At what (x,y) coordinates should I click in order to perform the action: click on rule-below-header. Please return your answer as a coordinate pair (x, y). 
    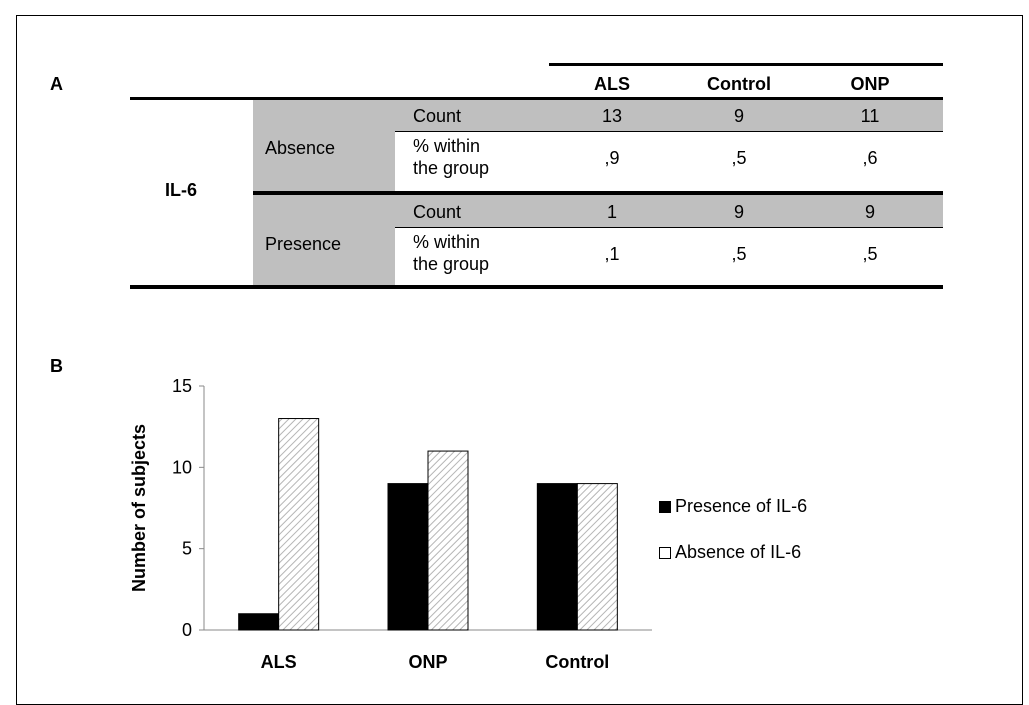
    Looking at the image, I should click on (536, 98).